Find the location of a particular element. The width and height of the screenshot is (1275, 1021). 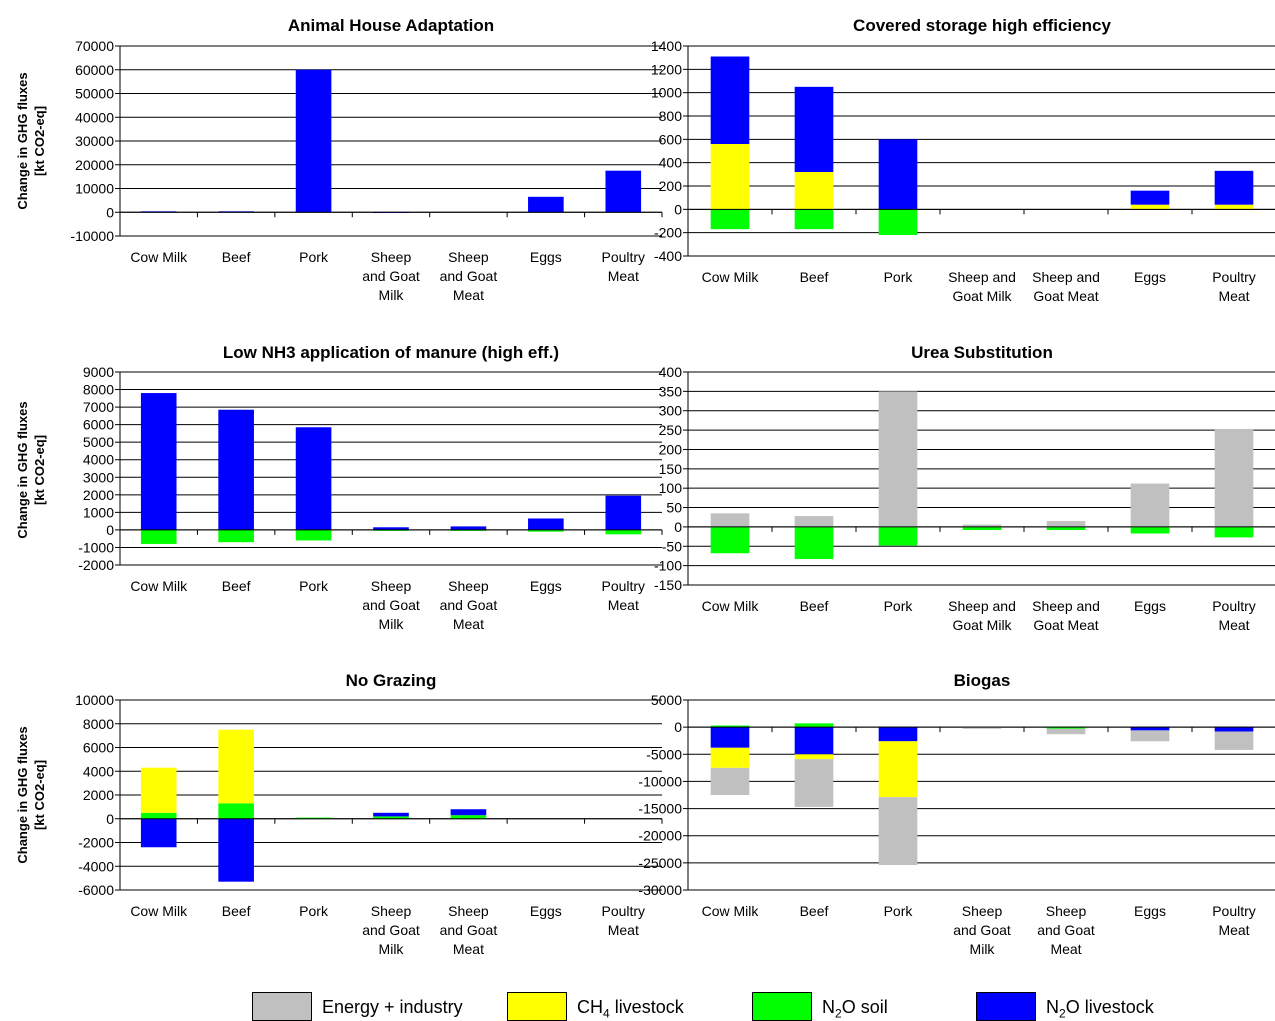

y-tick-label: -30000 is located at coordinates (660, 890).